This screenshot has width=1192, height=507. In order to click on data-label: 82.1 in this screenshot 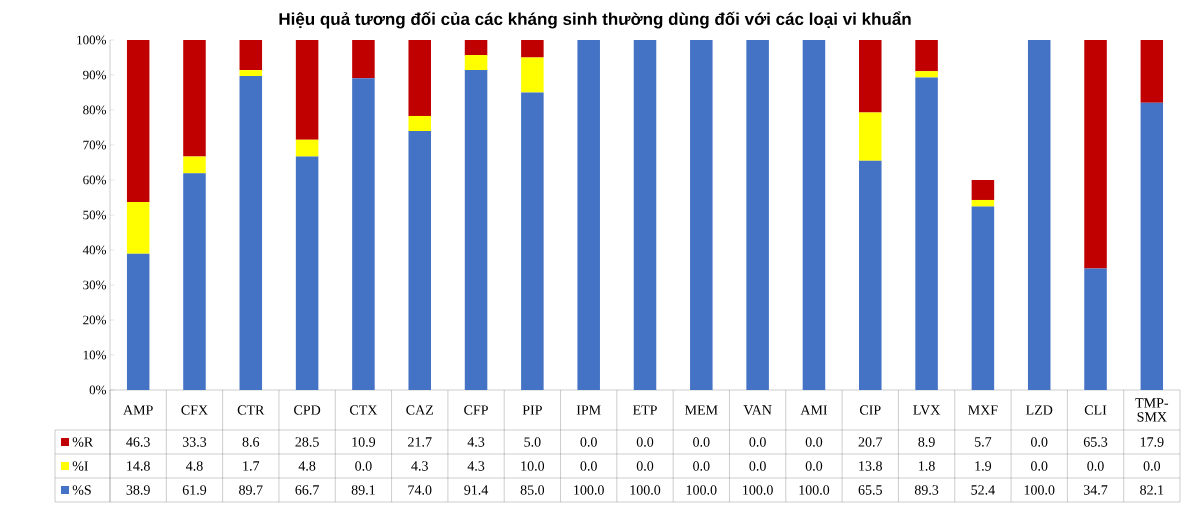, I will do `click(1152, 490)`.